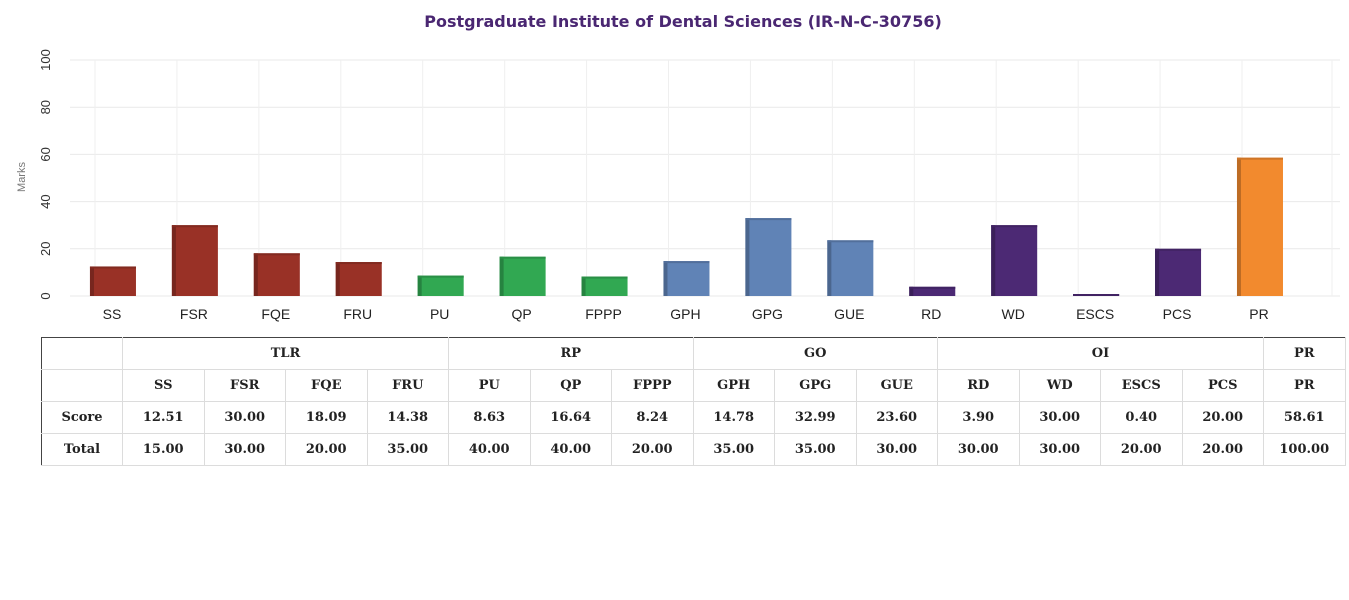 Image resolution: width=1349 pixels, height=600 pixels. I want to click on column-header-fppp: FPPP, so click(652, 385).